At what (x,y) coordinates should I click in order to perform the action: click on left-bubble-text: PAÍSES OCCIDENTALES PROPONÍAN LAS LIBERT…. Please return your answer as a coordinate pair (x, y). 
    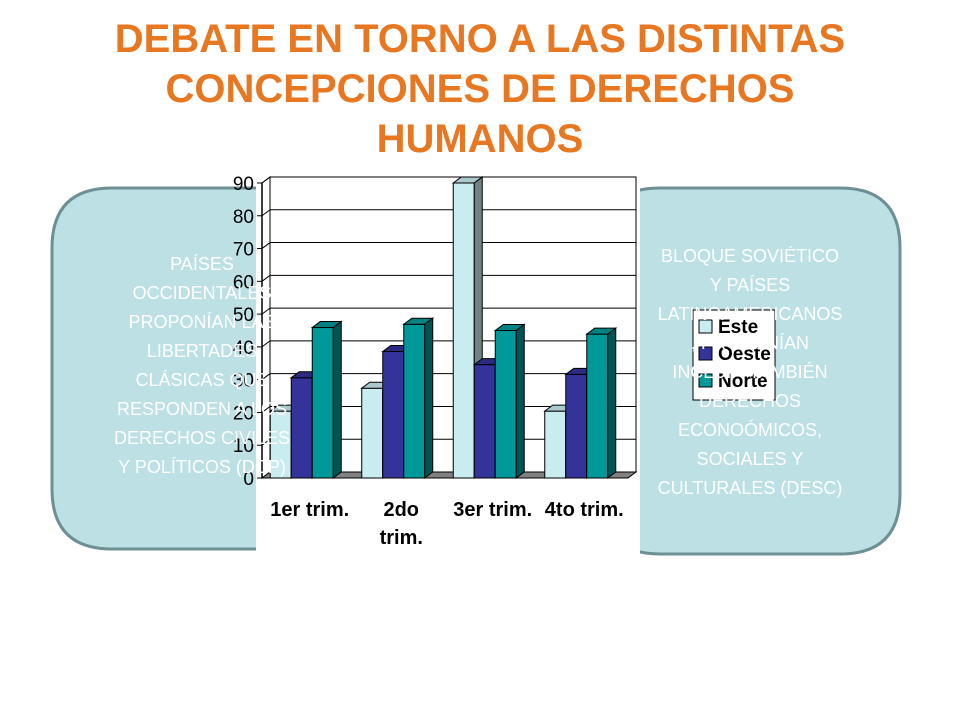
    Looking at the image, I should click on (202, 366).